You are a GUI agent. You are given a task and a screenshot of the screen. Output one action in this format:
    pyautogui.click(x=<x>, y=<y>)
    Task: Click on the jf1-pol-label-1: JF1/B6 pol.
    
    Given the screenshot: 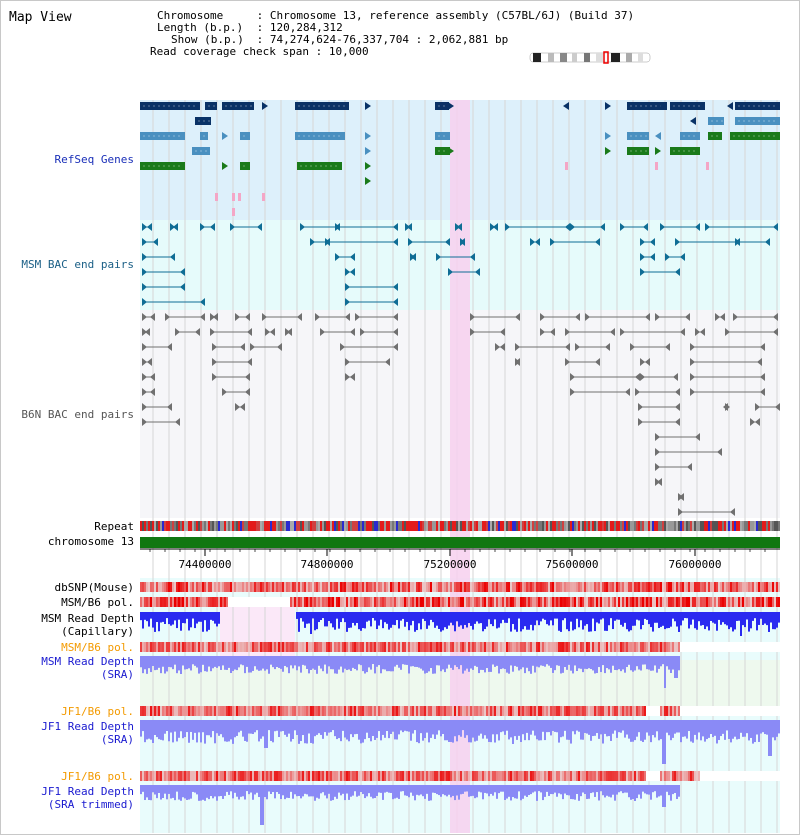 What is the action you would take?
    pyautogui.click(x=97, y=711)
    